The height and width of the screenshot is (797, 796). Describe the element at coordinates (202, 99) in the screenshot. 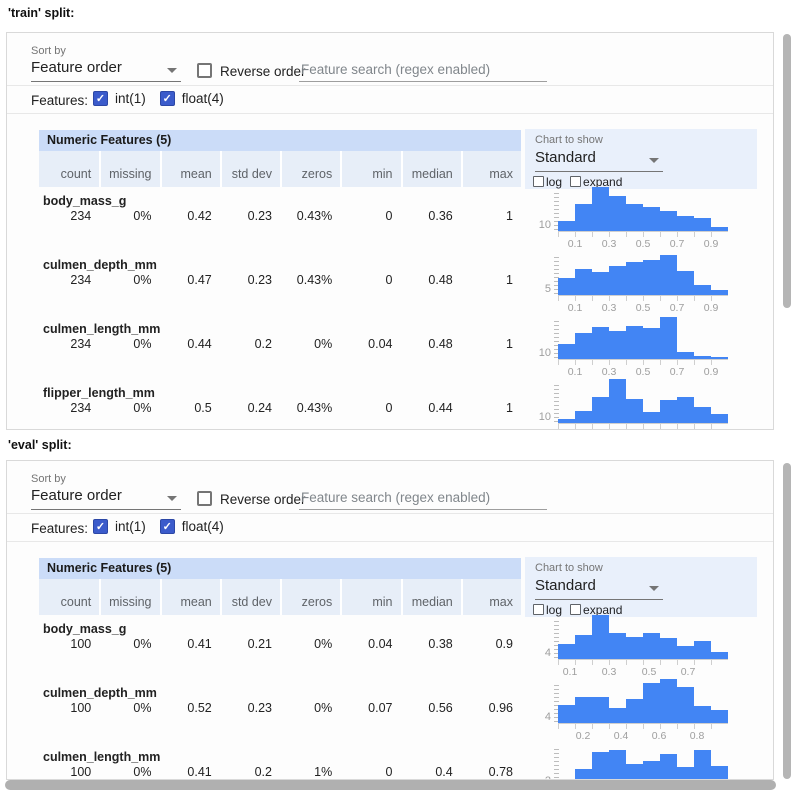

I see `filter-label: float(4)` at that location.